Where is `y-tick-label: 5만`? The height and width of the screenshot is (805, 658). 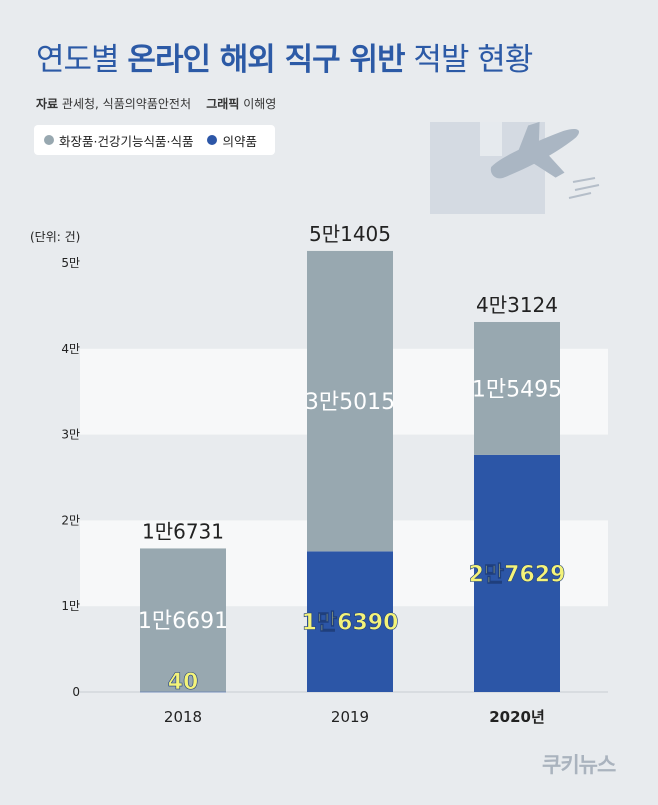 y-tick-label: 5만 is located at coordinates (70, 263).